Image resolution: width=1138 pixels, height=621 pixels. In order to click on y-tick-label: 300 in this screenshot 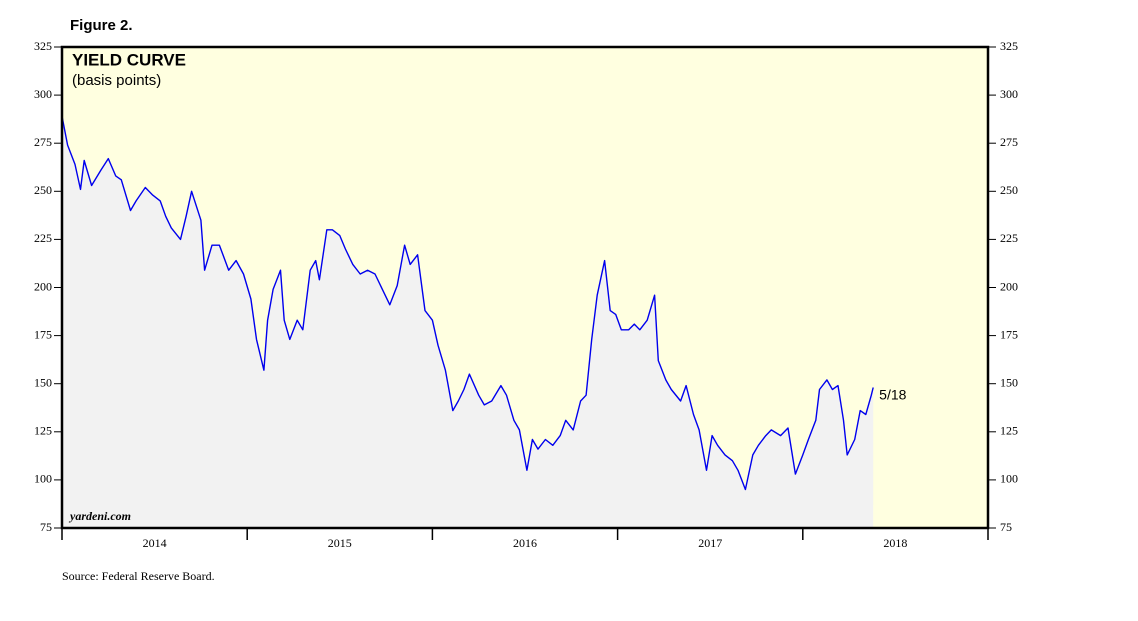, I will do `click(43, 94)`.